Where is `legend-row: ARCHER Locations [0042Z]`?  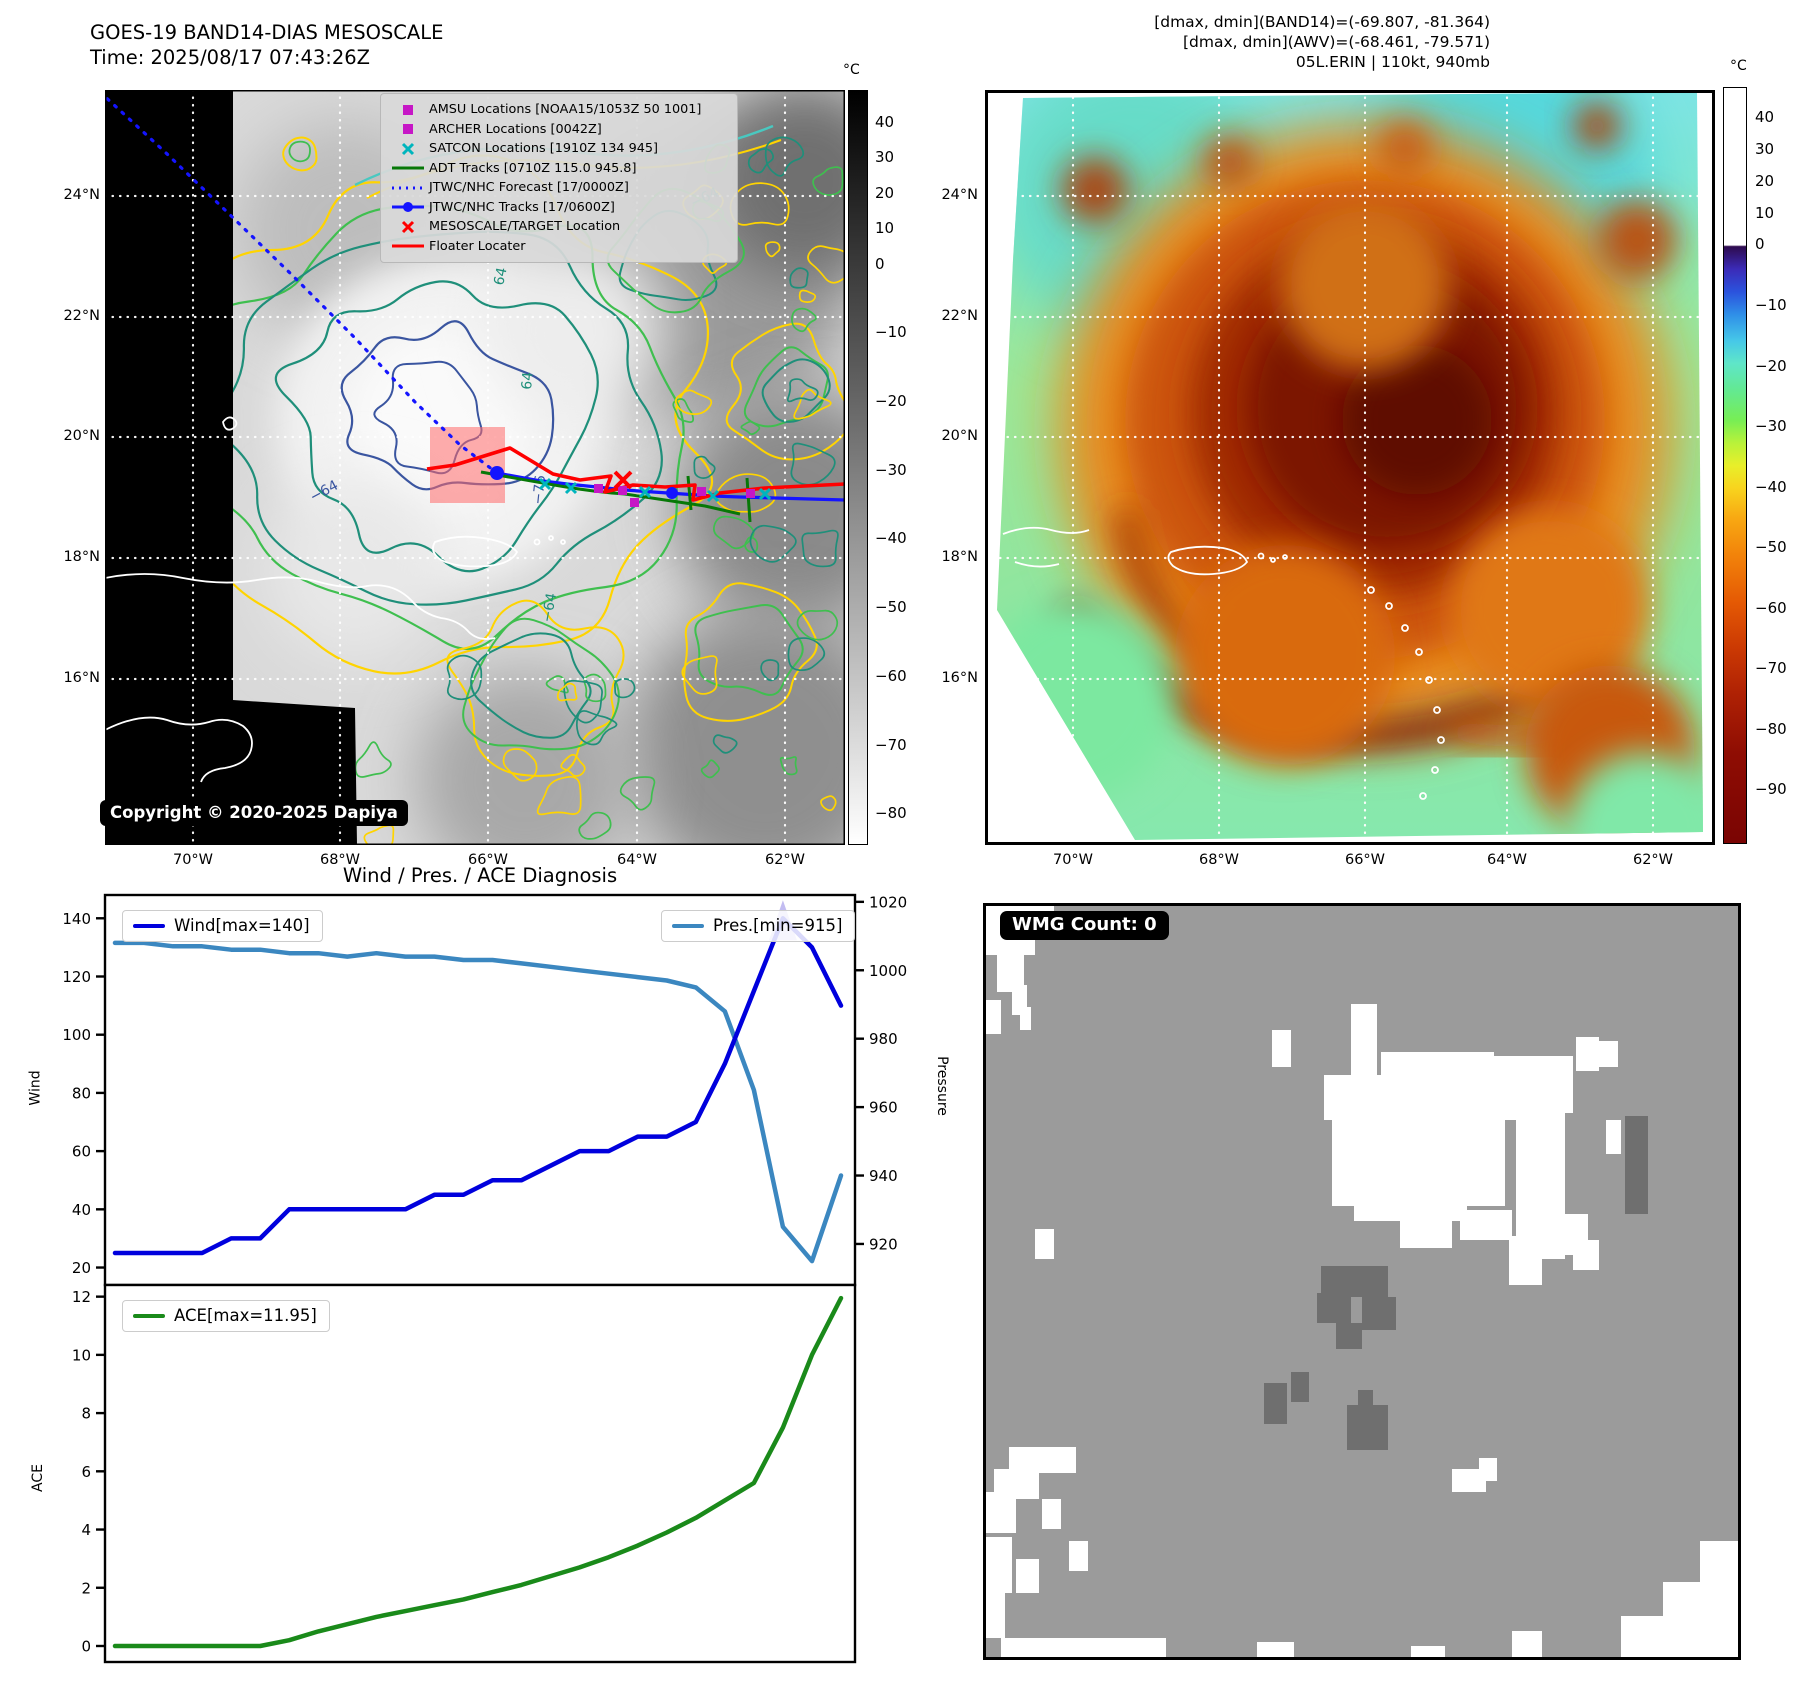 legend-row: ARCHER Locations [0042Z] is located at coordinates (558, 130).